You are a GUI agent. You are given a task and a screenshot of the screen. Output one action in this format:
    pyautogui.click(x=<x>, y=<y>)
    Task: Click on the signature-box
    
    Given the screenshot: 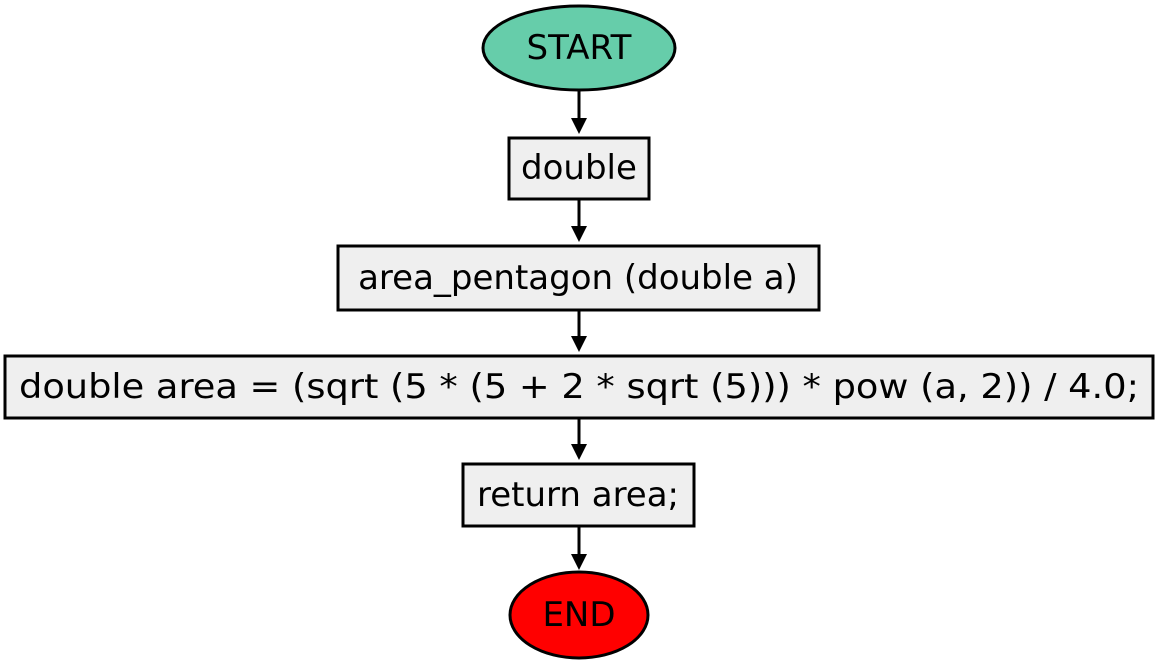 What is the action you would take?
    pyautogui.click(x=578, y=278)
    